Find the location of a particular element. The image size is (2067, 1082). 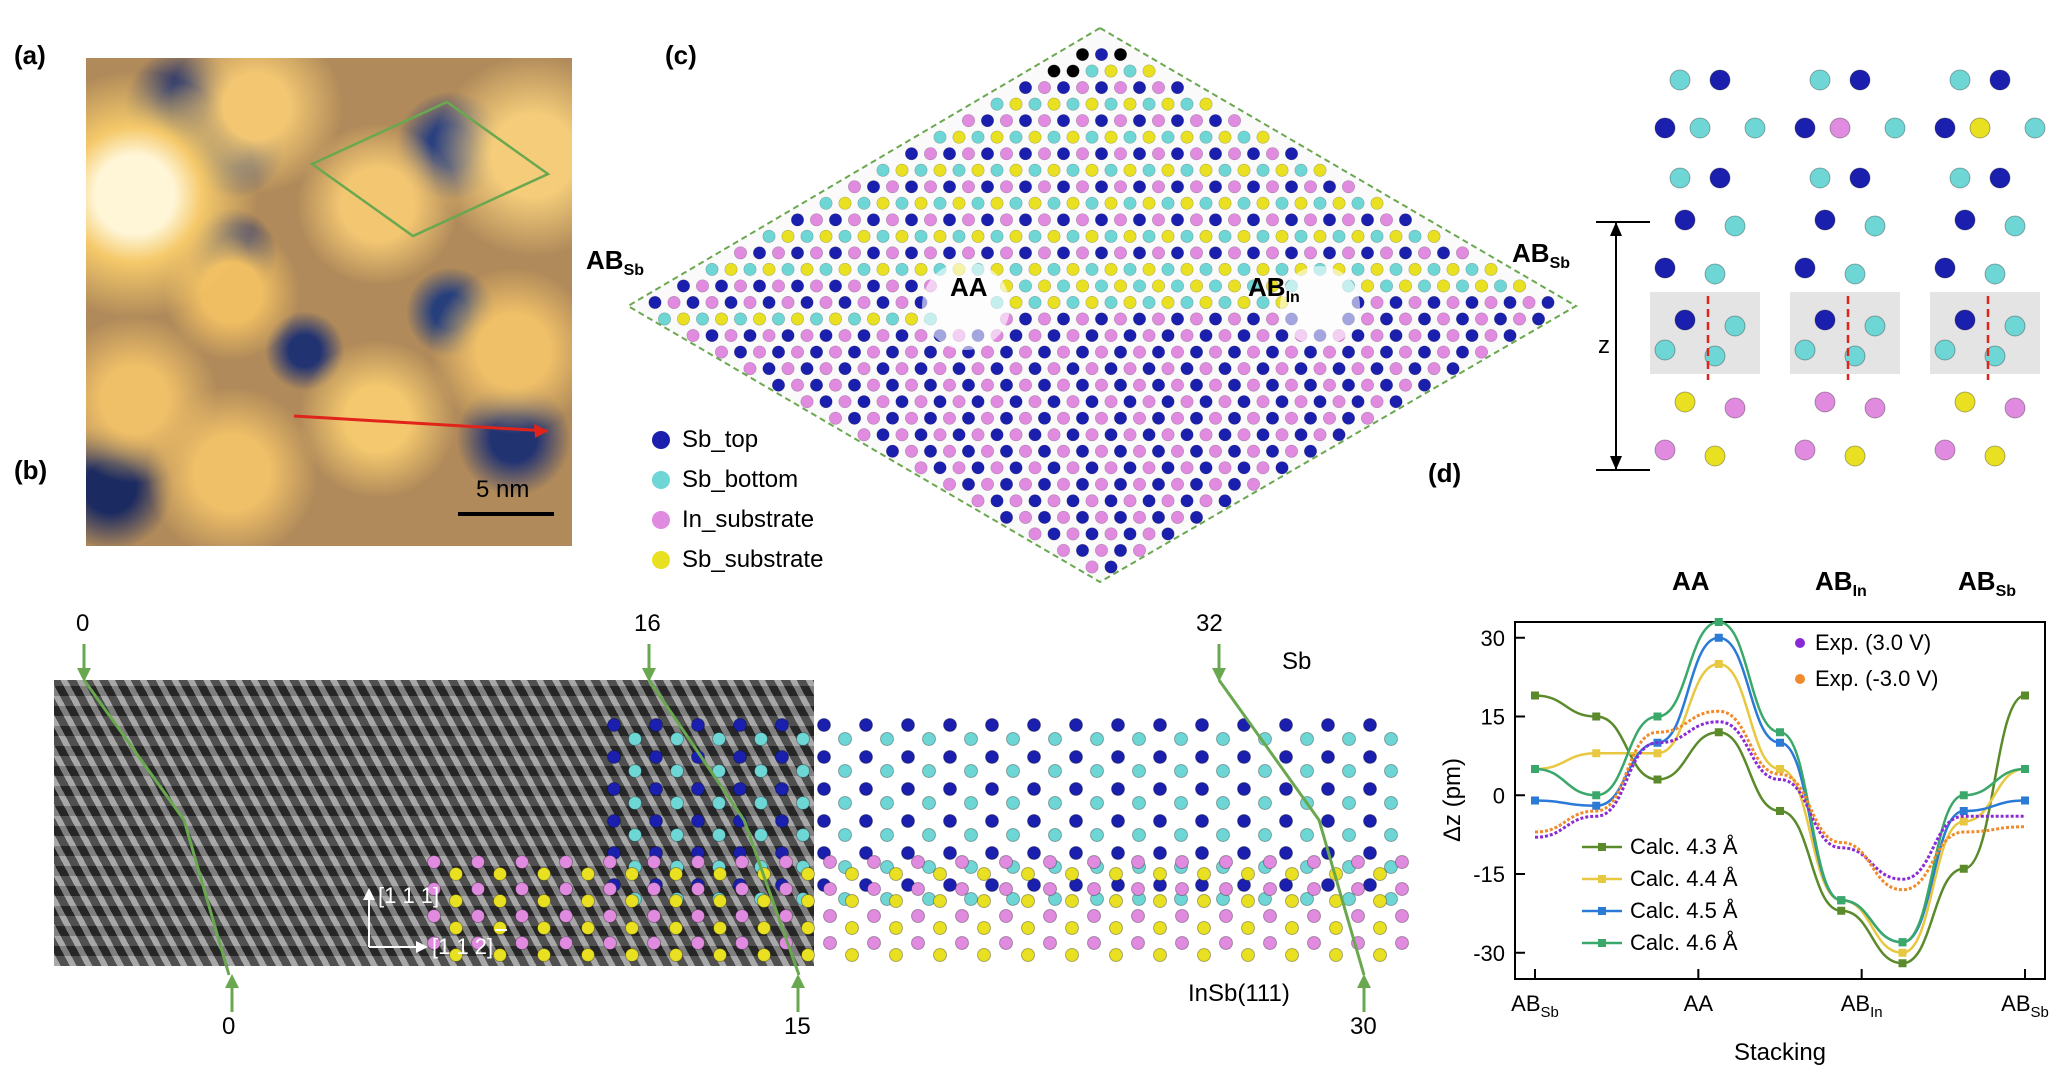

axis-label-112bar: [1 1 2] is located at coordinates (463, 946).